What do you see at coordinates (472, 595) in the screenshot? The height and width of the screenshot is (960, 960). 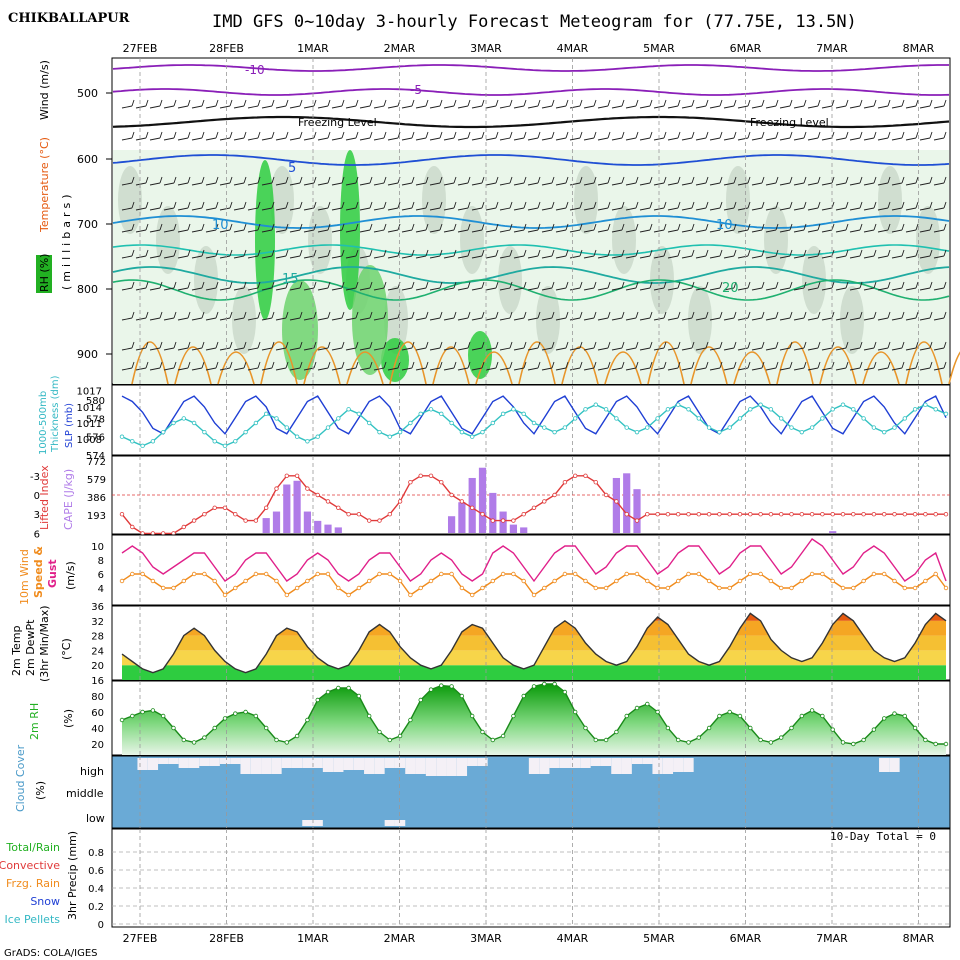 I see `wind-speed-line-point` at bounding box center [472, 595].